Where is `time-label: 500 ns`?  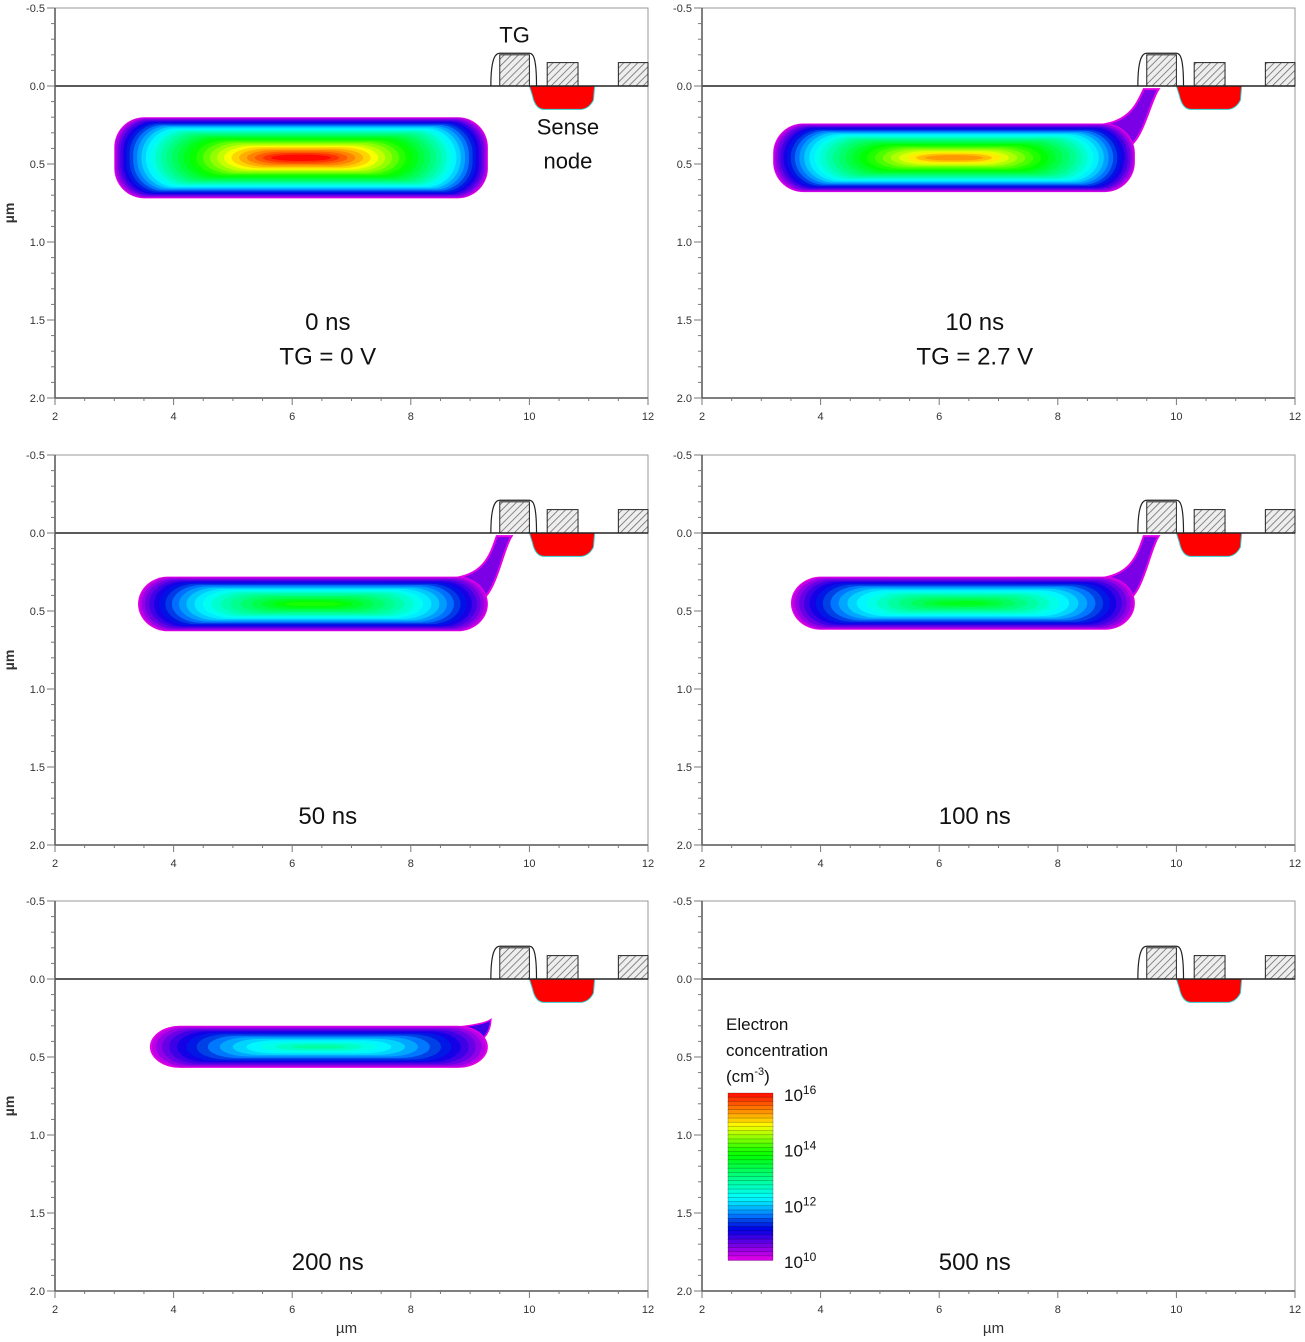
time-label: 500 ns is located at coordinates (975, 1262).